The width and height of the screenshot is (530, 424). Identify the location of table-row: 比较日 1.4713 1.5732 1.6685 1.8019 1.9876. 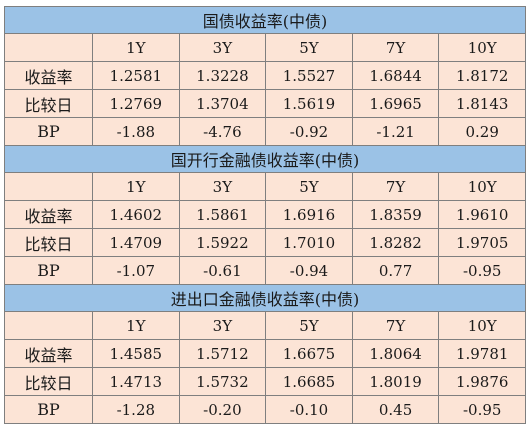
(265, 381).